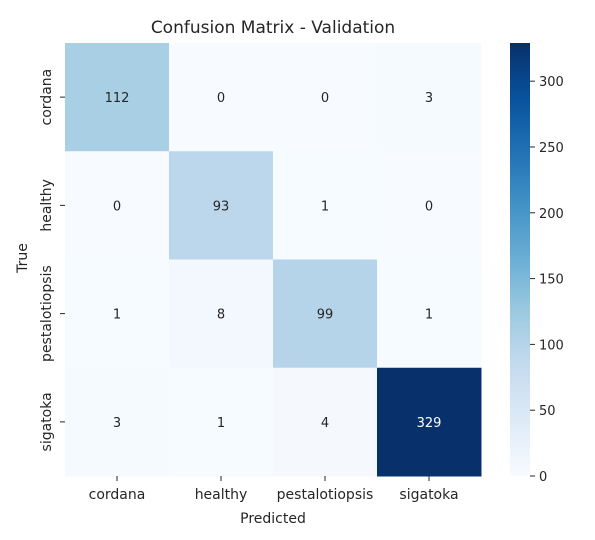 This screenshot has width=595, height=540. Describe the element at coordinates (547, 411) in the screenshot. I see `colorbar-tick-label: 50` at that location.